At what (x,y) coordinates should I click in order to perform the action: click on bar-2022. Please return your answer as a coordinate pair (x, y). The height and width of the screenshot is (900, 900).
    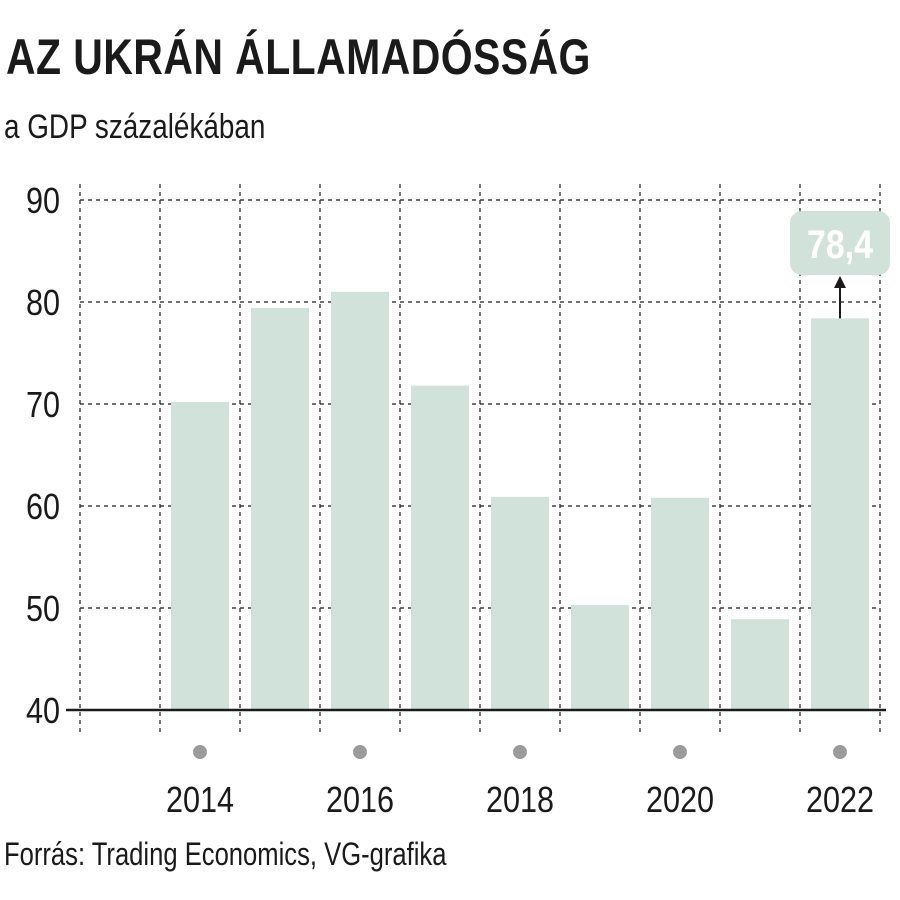
    Looking at the image, I should click on (840, 514).